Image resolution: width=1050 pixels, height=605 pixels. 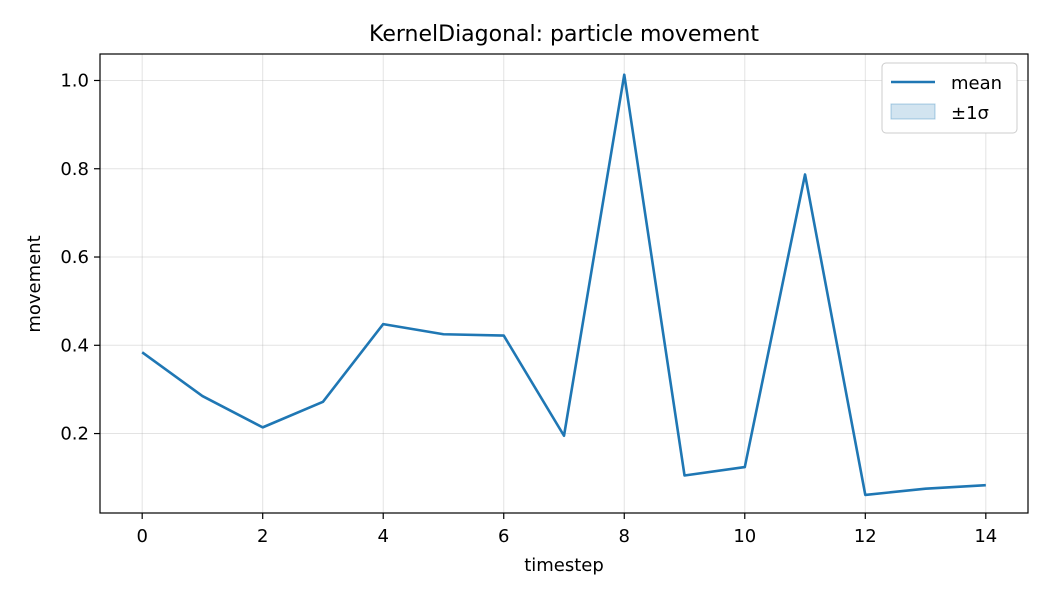 I want to click on x-tick-label: 6, so click(x=503, y=536).